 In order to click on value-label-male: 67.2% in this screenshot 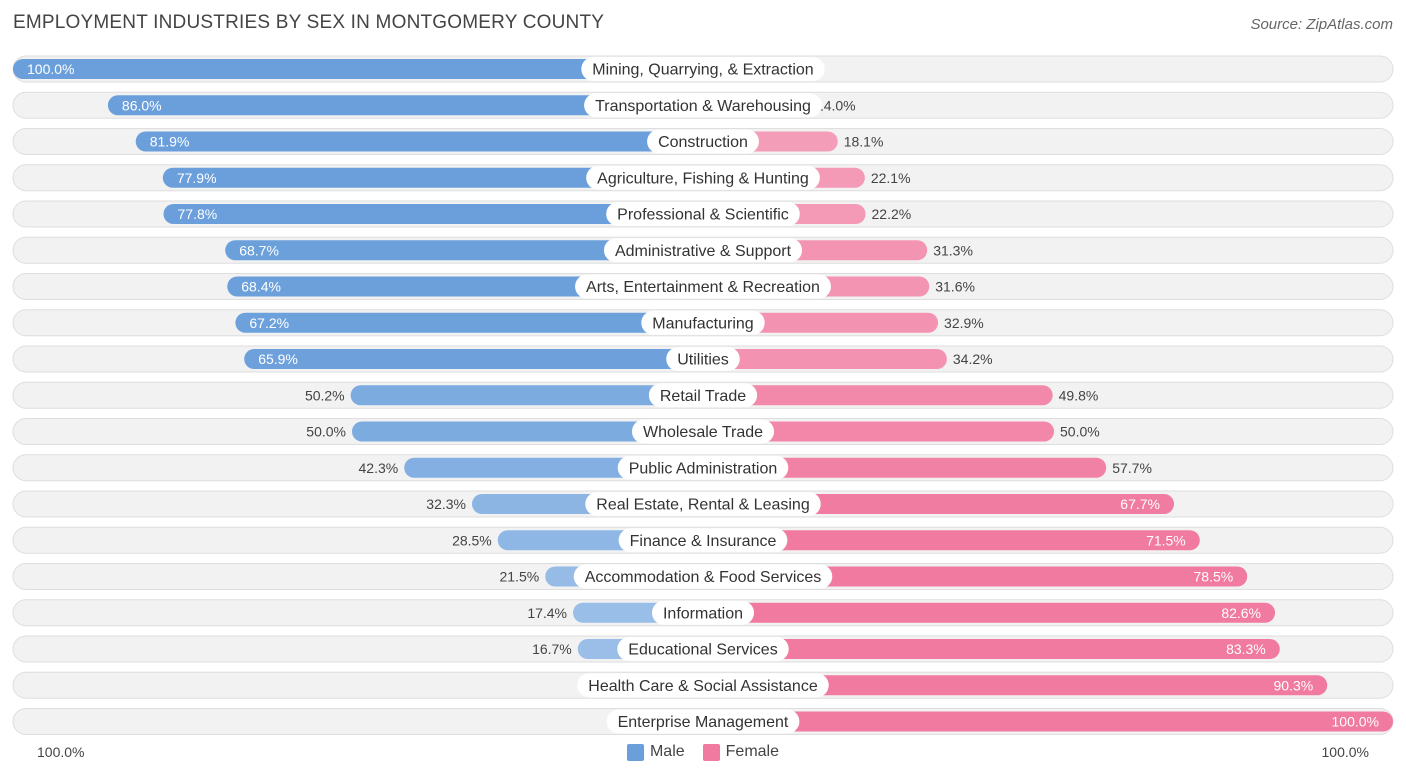, I will do `click(269, 323)`.